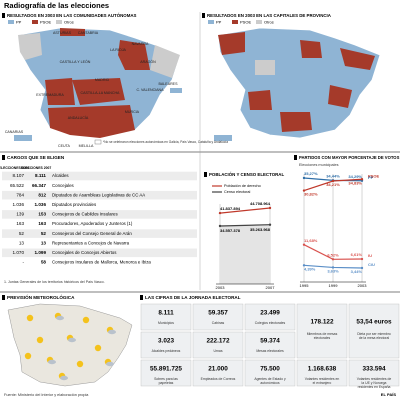 This screenshot has width=400, height=400. I want to click on stat-value: 333.594, so click(374, 369).